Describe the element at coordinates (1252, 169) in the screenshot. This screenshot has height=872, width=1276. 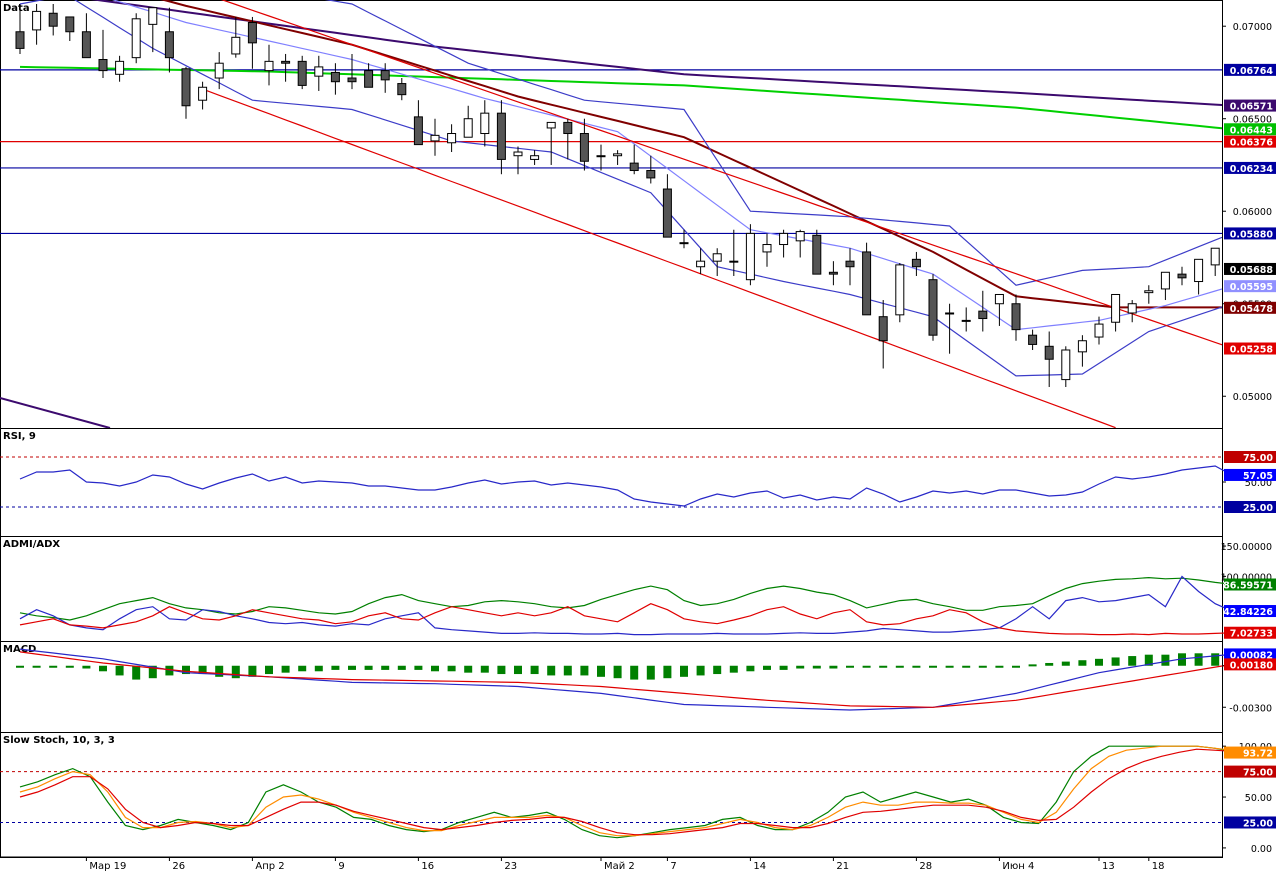
I see `price-tag-label: 0.06234` at that location.